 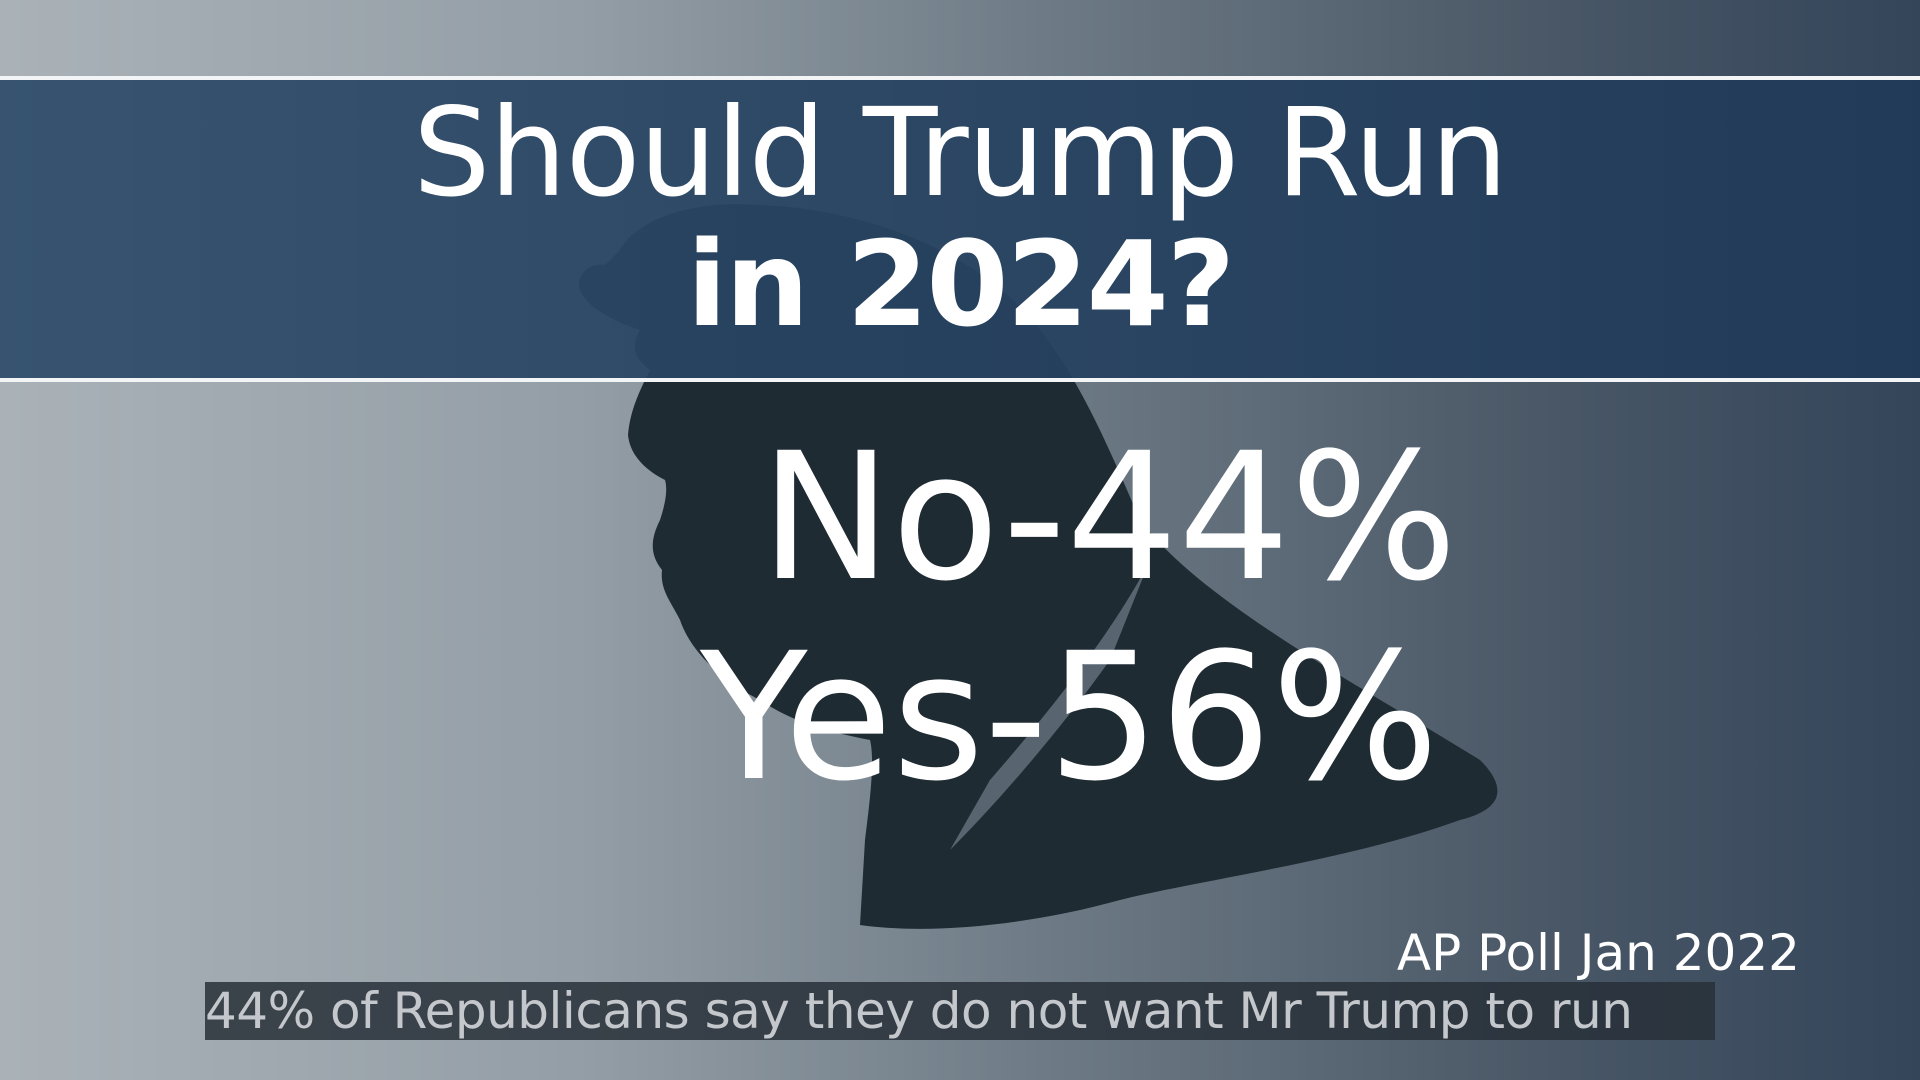 What do you see at coordinates (1109, 517) in the screenshot?
I see `result-no: No-44%` at bounding box center [1109, 517].